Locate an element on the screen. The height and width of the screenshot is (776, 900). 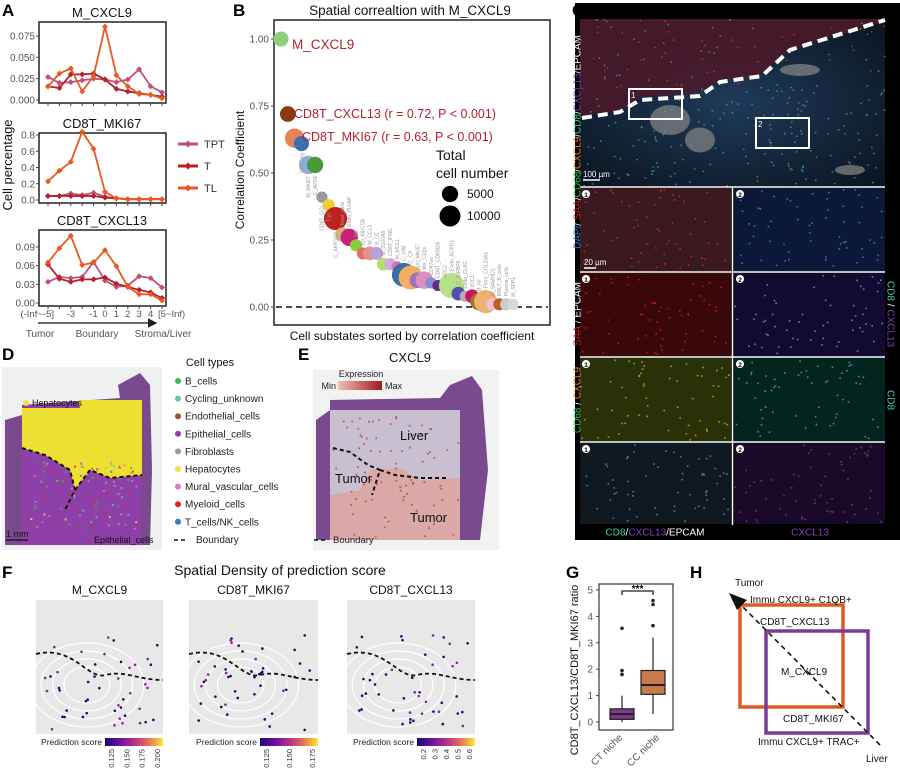
channel-name: / EPCAM is located at coordinates (578, 304).